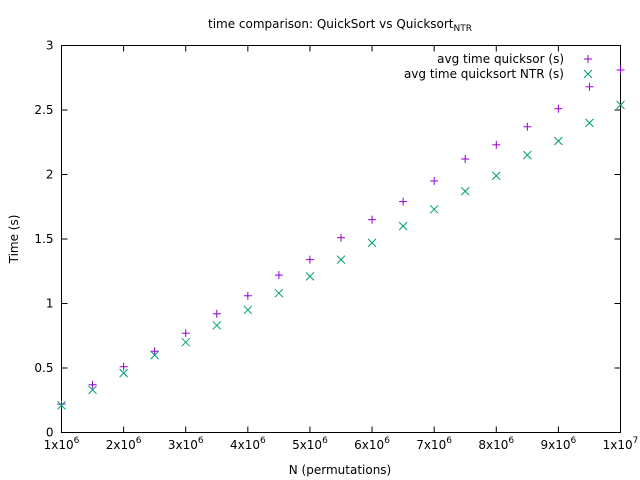 The width and height of the screenshot is (640, 480). I want to click on y-tick-label: 2.5, so click(43, 110).